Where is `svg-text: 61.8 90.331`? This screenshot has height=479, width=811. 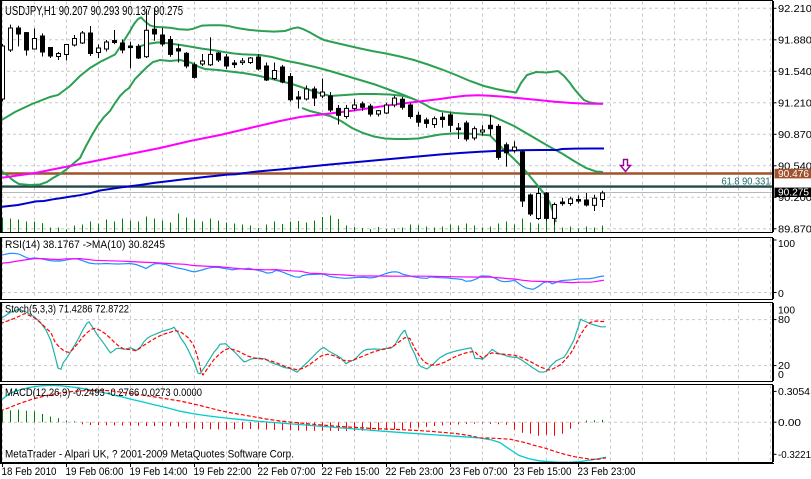 svg-text: 61.8 90.331 is located at coordinates (746, 182).